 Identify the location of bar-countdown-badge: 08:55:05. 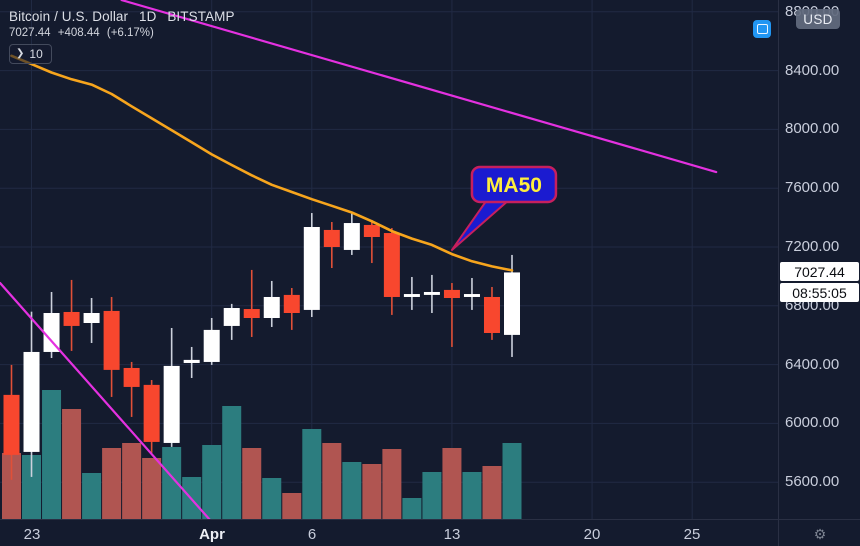
(819, 292).